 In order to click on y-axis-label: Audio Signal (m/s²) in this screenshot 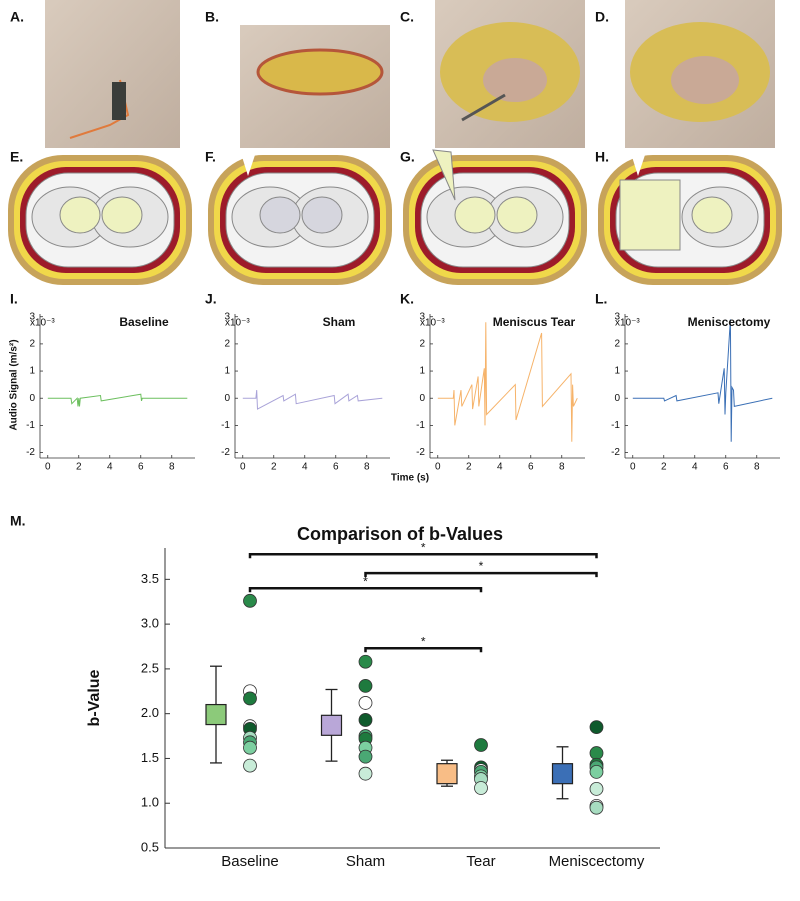, I will do `click(14, 384)`.